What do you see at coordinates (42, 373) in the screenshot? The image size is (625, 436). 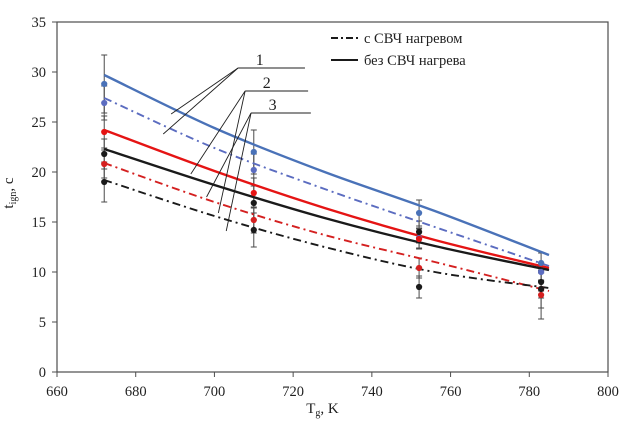 I see `y-tick-label: 0` at bounding box center [42, 373].